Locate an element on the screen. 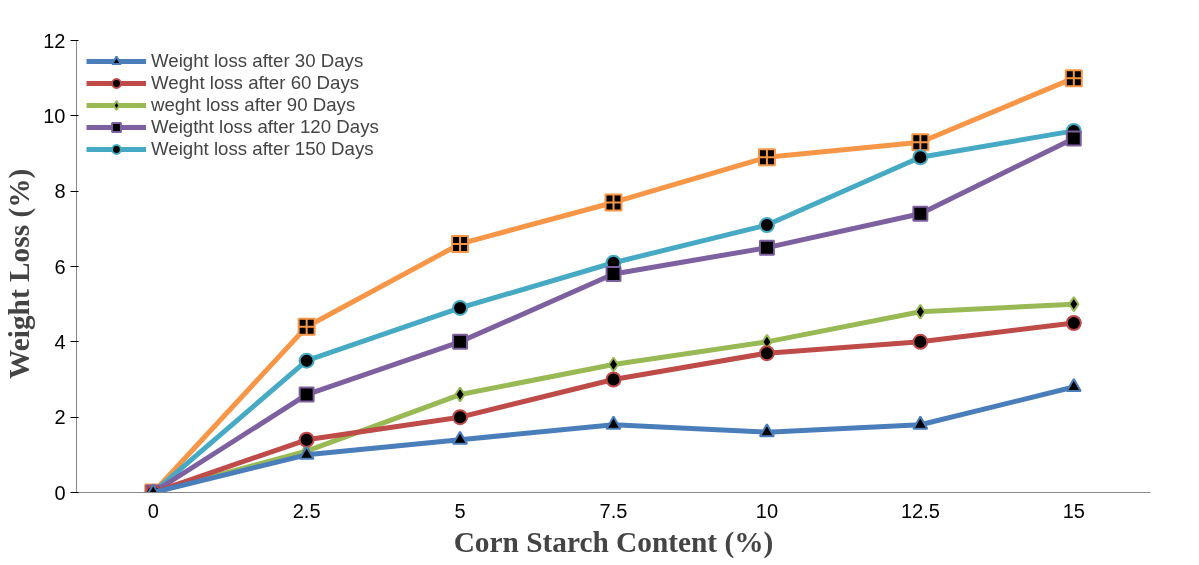 Image resolution: width=1199 pixels, height=565 pixels. y-tick-label: 8 is located at coordinates (60, 191).